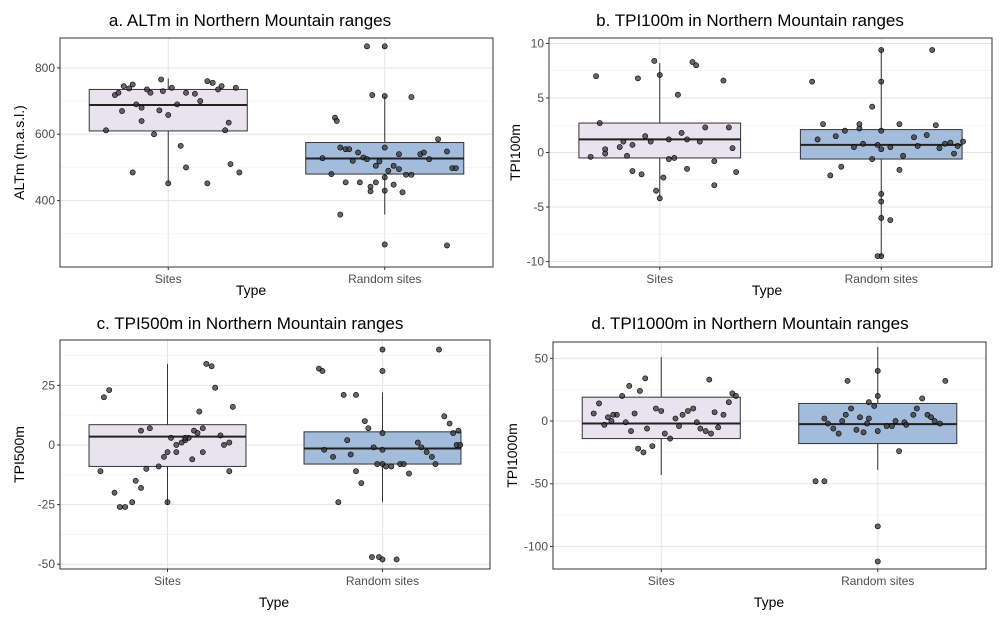  I want to click on y-axis-title: TPI500m, so click(19, 454).